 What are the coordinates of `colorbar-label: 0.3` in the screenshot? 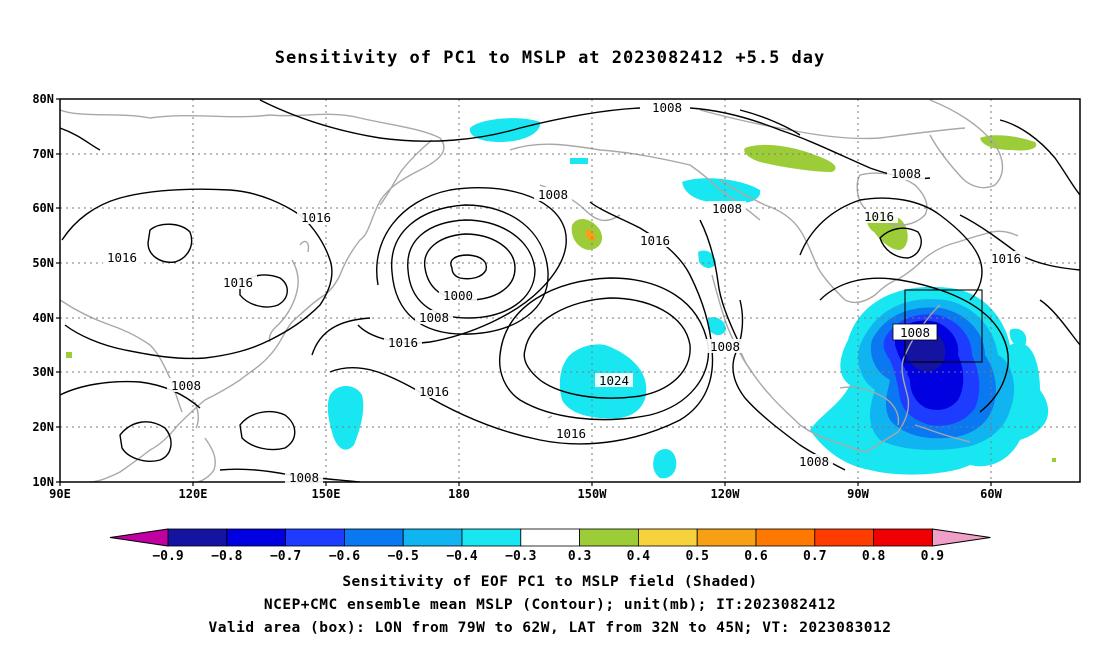 It's located at (579, 556).